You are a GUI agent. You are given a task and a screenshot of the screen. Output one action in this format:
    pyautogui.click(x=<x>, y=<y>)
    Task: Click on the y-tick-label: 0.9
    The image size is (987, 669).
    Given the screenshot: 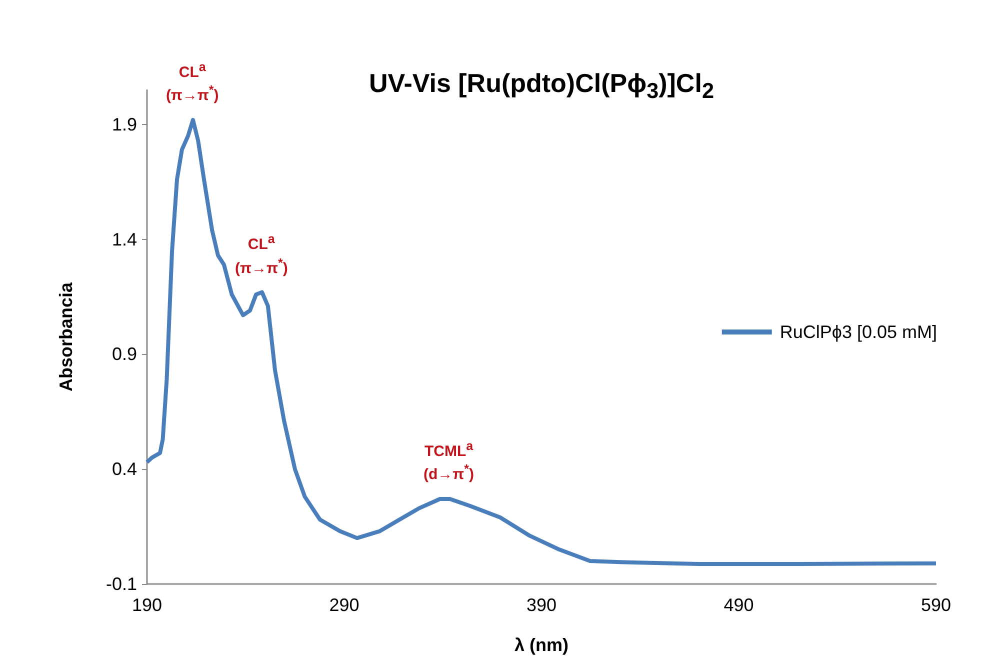 What is the action you would take?
    pyautogui.click(x=124, y=354)
    